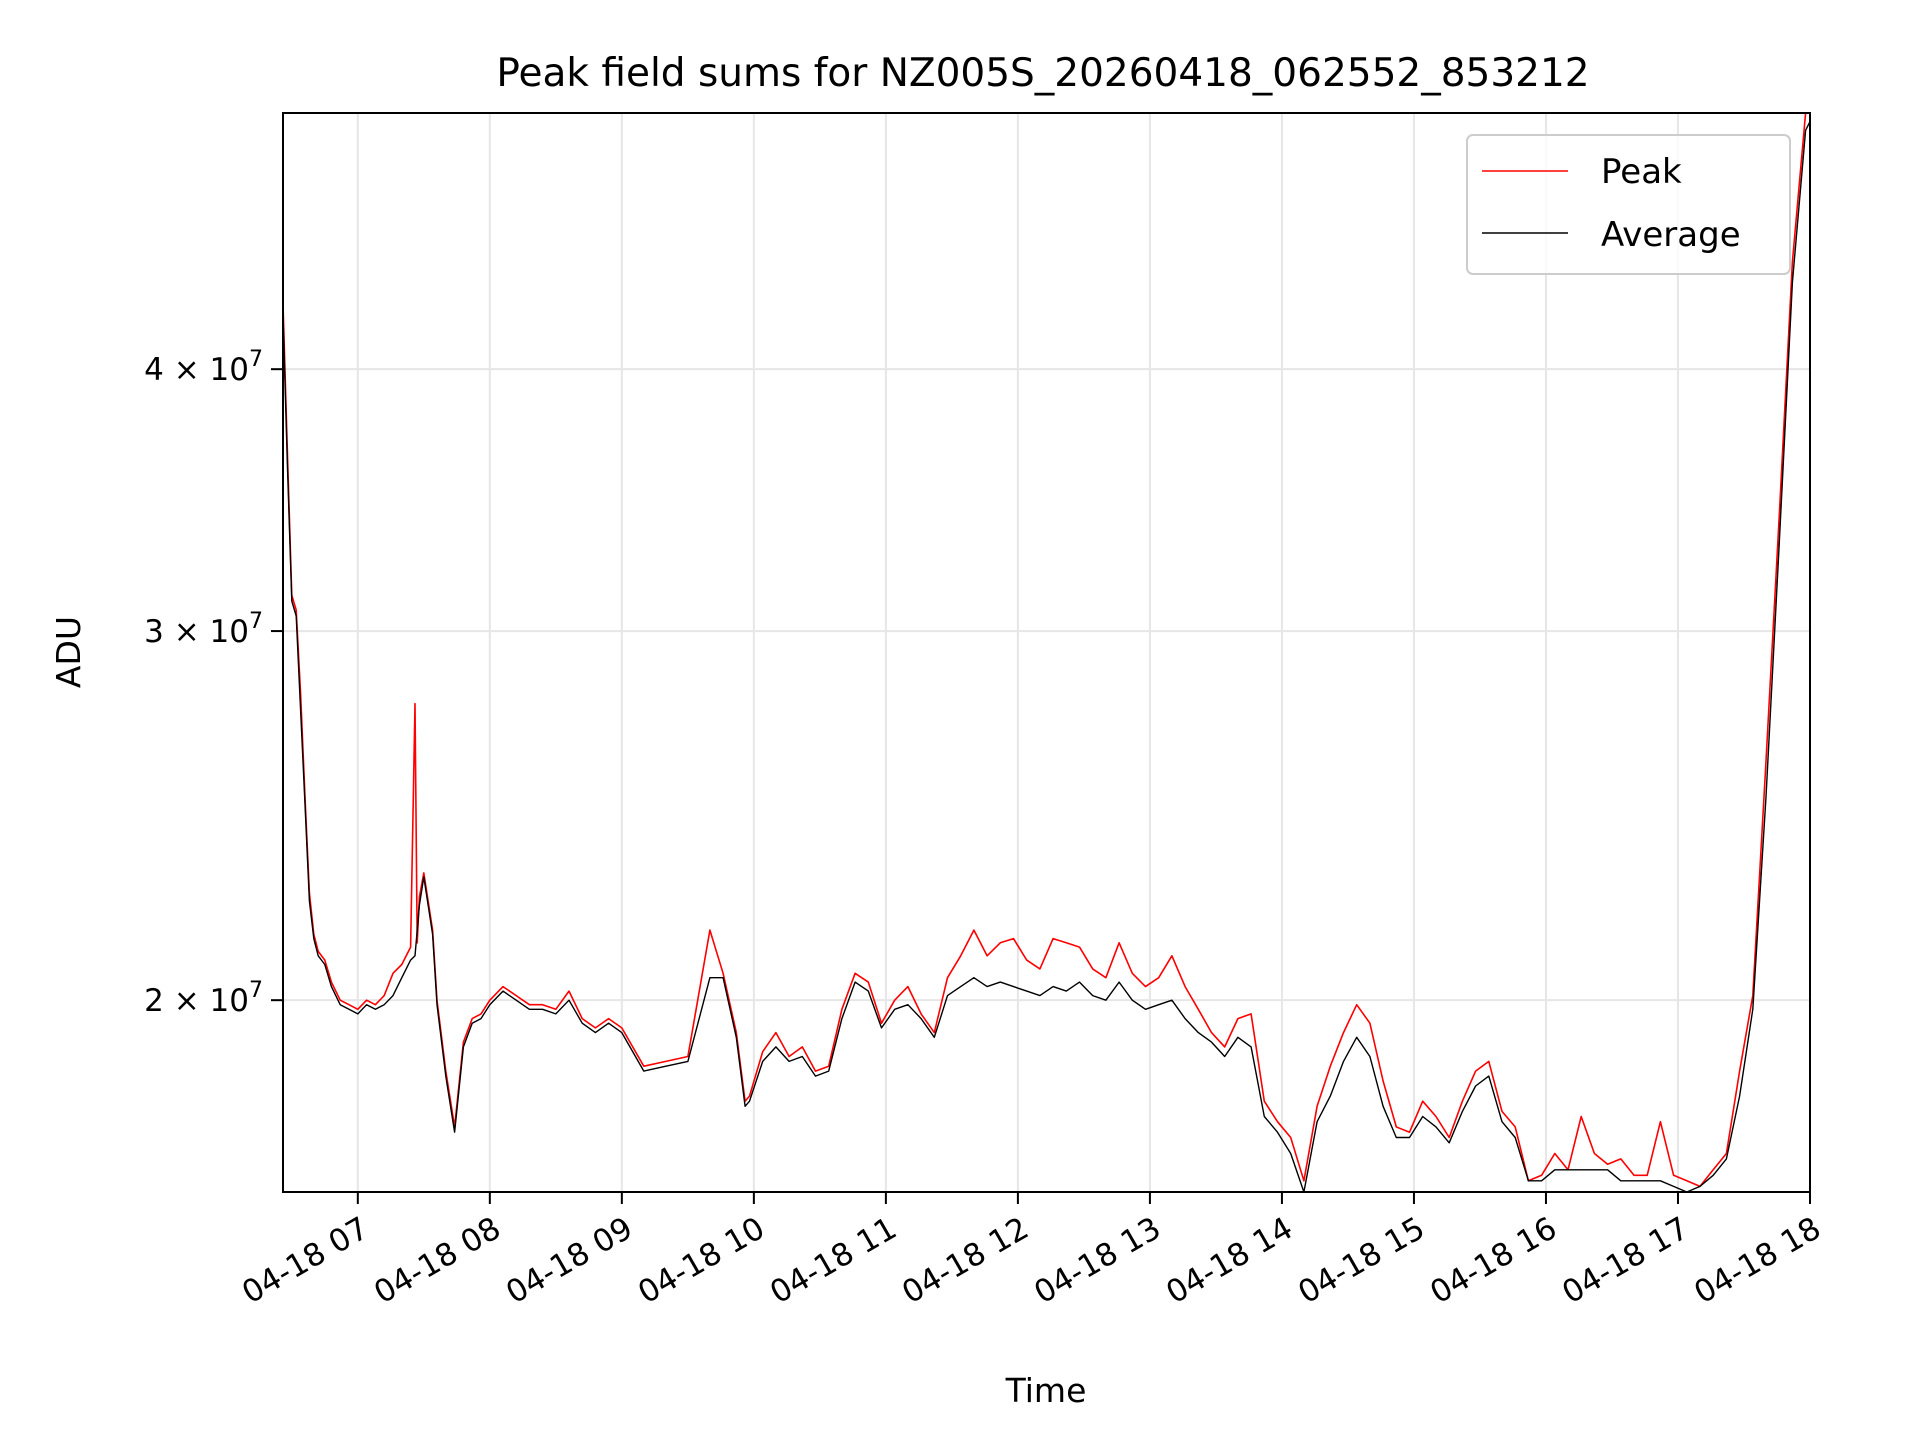 This screenshot has width=1920, height=1440. Describe the element at coordinates (213, 683) in the screenshot. I see `y-axis: 2 × 107 3 × 107 4 × 107` at that location.